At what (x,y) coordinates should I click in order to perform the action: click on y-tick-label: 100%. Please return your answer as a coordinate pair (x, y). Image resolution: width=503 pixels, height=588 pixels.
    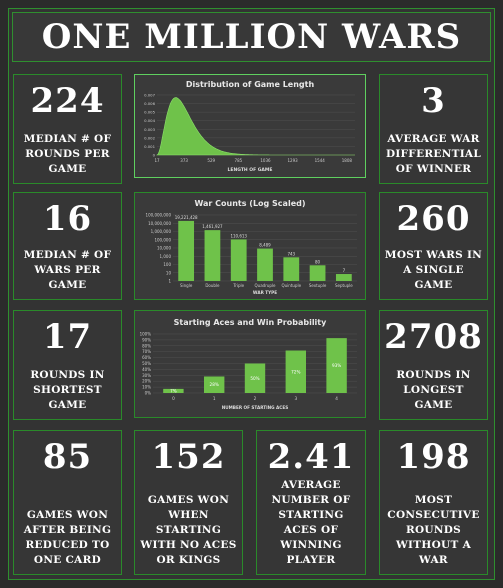
    Looking at the image, I should click on (146, 334).